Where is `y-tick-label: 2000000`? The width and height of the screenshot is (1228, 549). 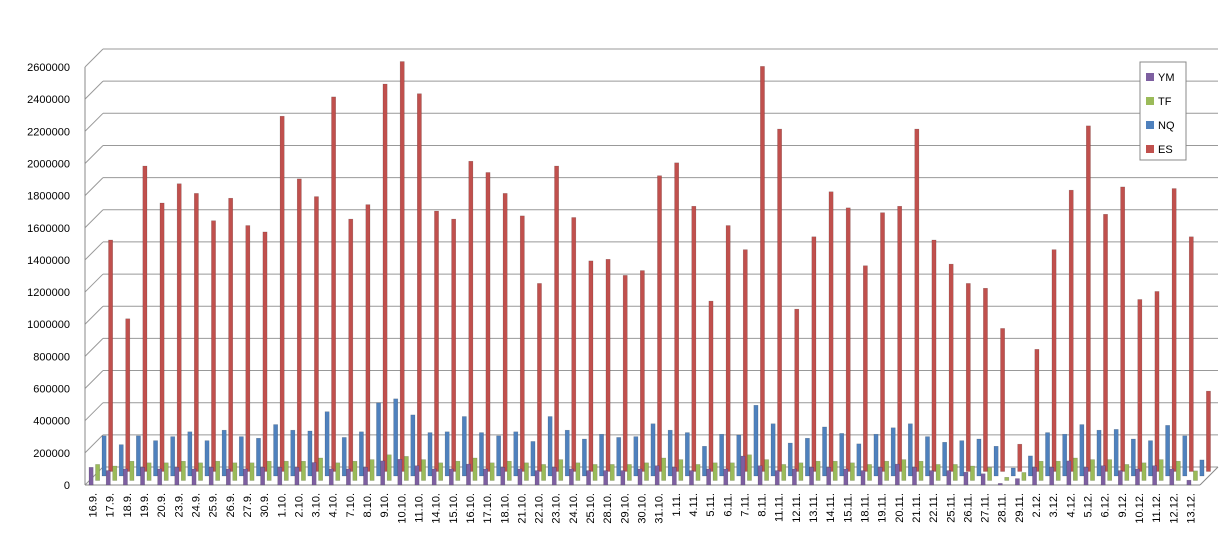 y-tick-label: 2000000 is located at coordinates (48, 164).